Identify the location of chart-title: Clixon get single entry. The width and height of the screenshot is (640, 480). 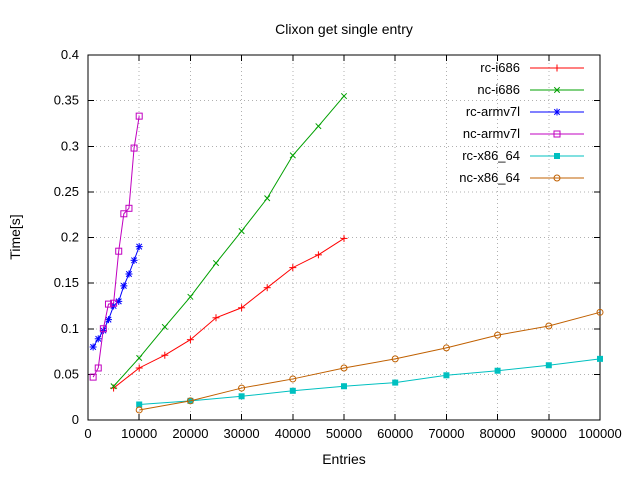
(344, 29).